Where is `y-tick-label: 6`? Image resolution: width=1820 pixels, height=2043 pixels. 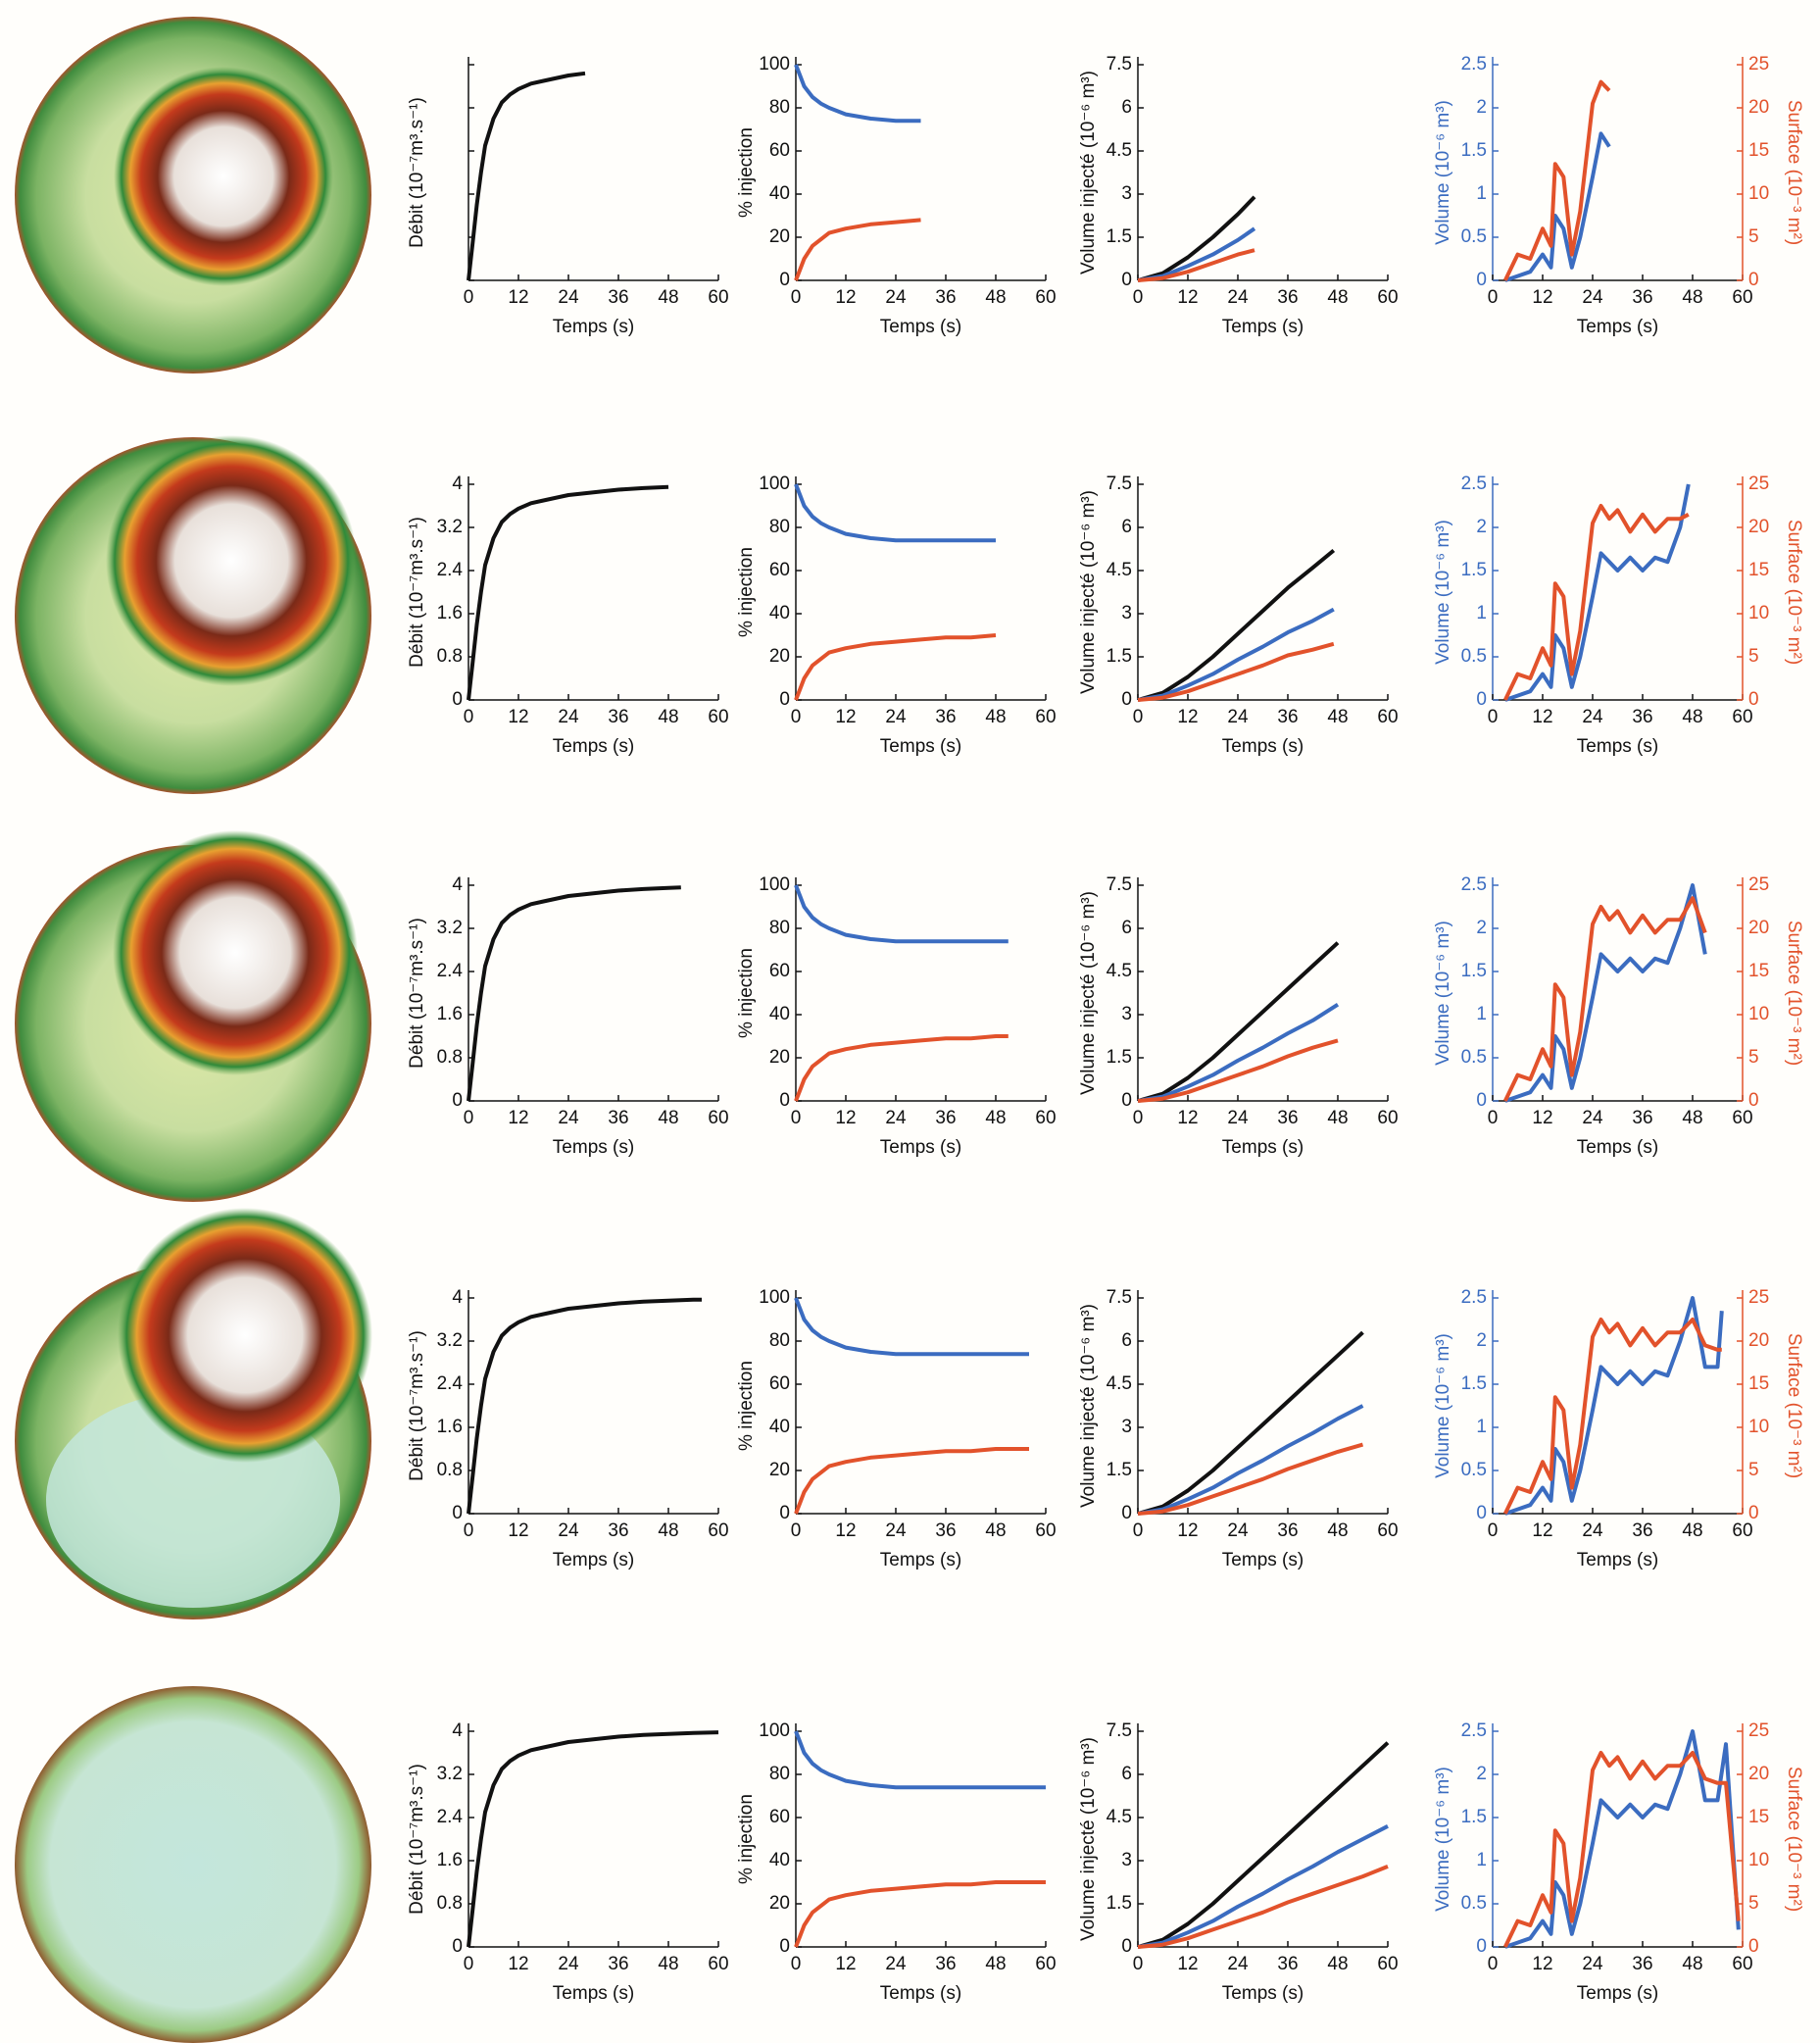 y-tick-label: 6 is located at coordinates (1126, 107).